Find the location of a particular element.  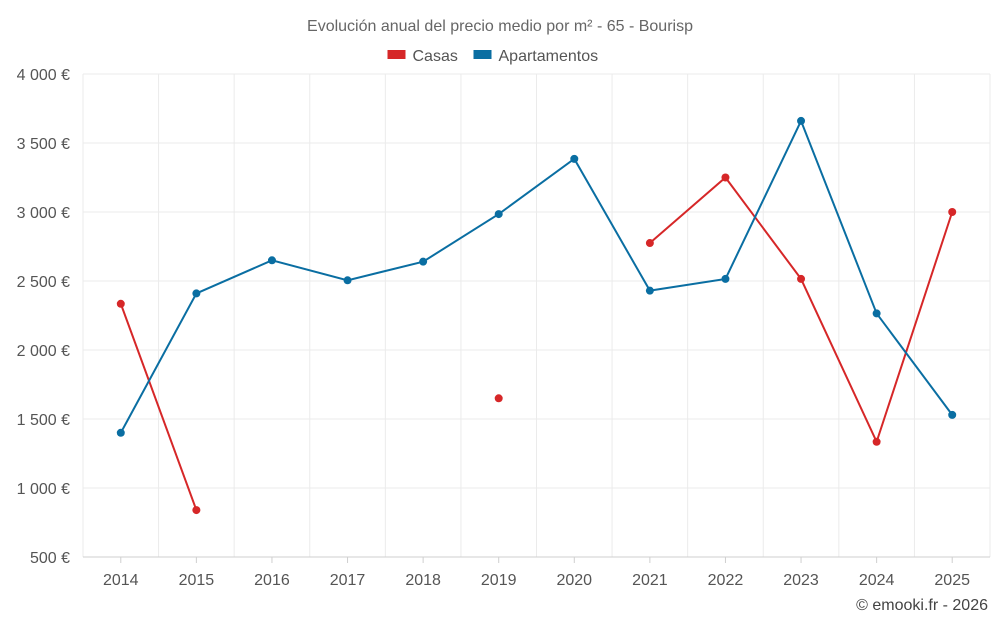

y-tick-label: 3 000 € is located at coordinates (43, 213).